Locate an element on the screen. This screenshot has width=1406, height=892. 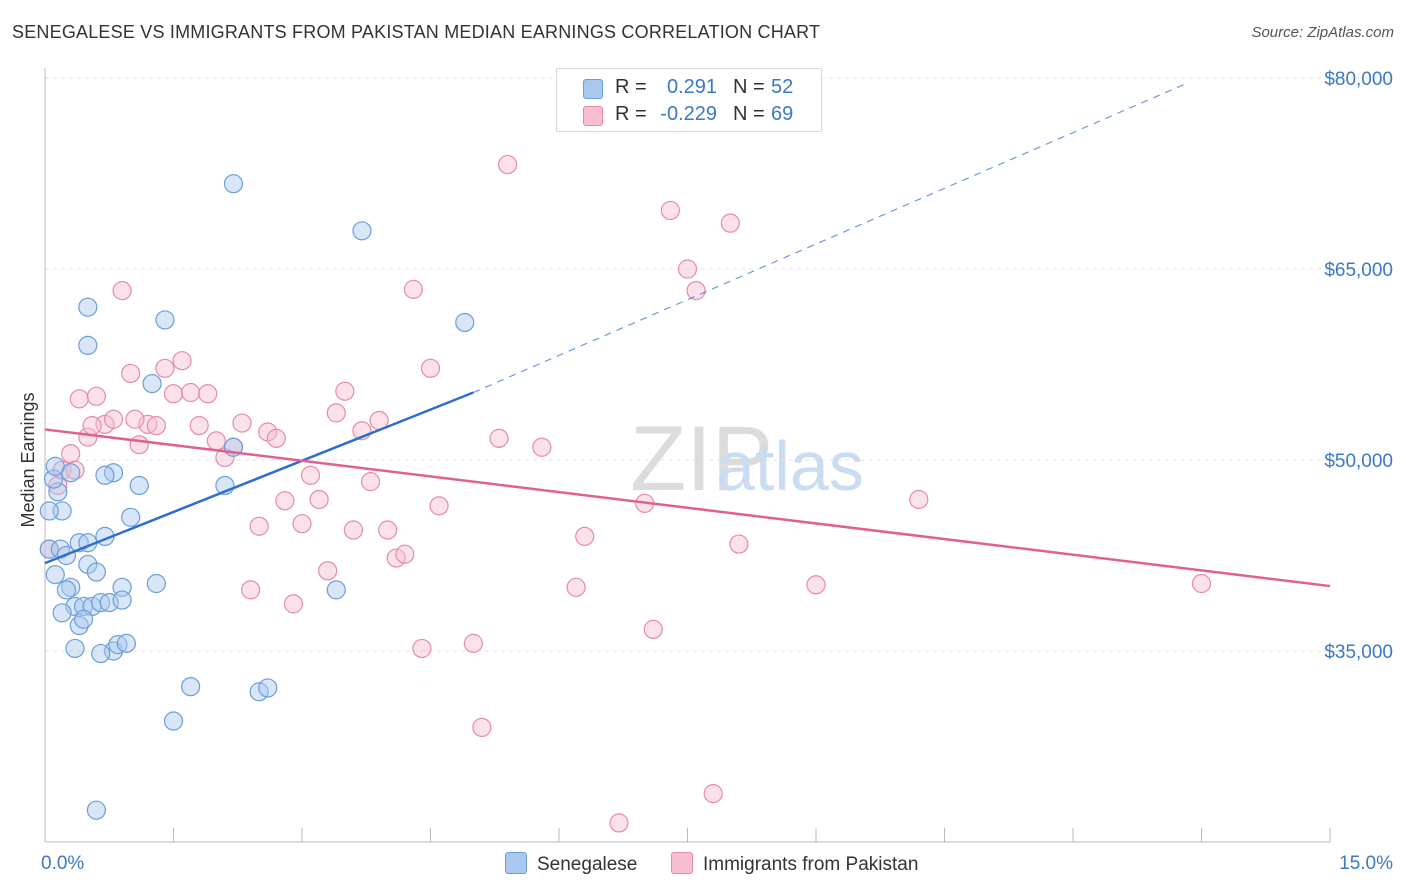
legend-label: Immigrants from Pakistan is located at coordinates (811, 864).